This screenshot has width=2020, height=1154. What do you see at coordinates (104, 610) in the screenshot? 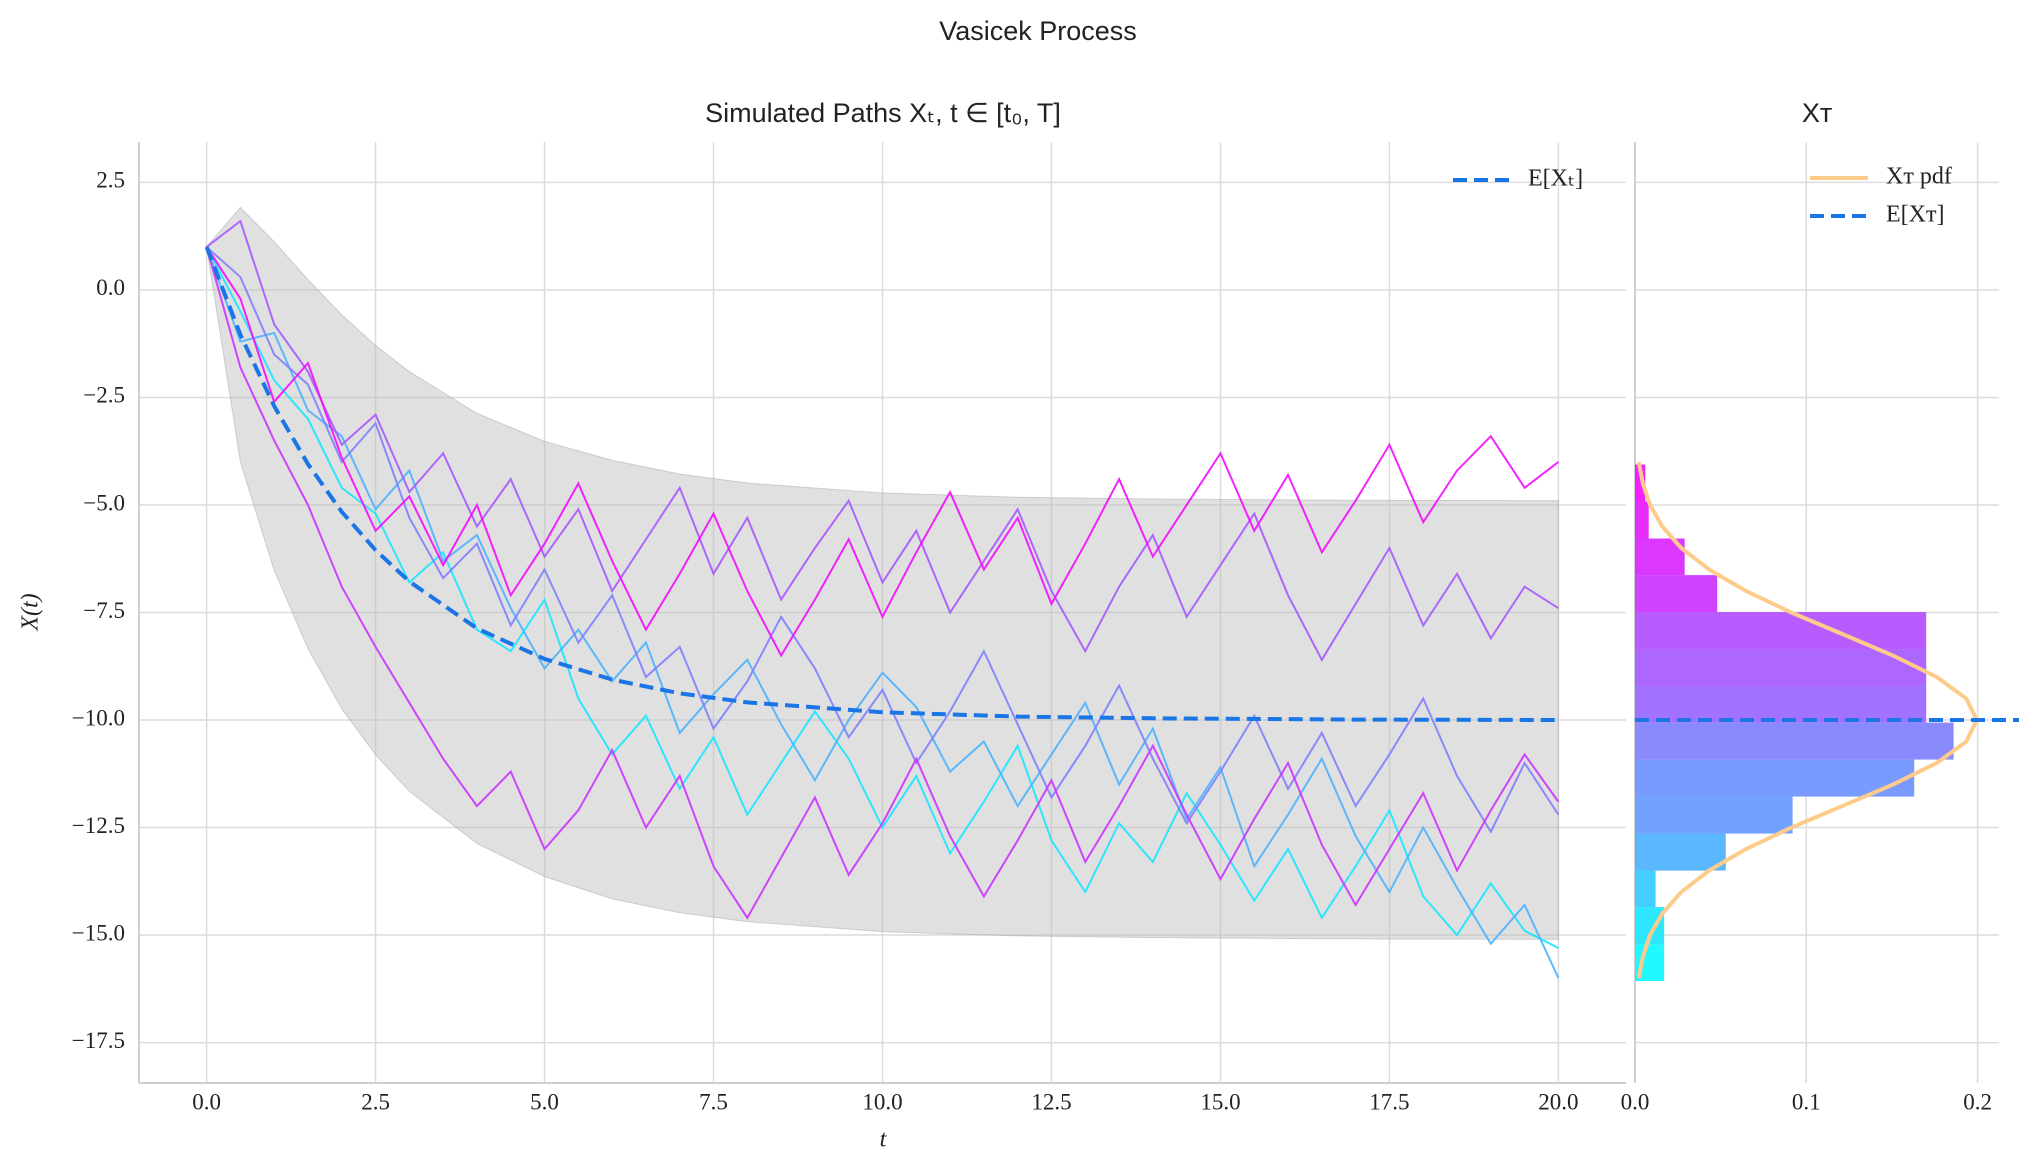
I see `y-tick-label: −7.5` at bounding box center [104, 610].